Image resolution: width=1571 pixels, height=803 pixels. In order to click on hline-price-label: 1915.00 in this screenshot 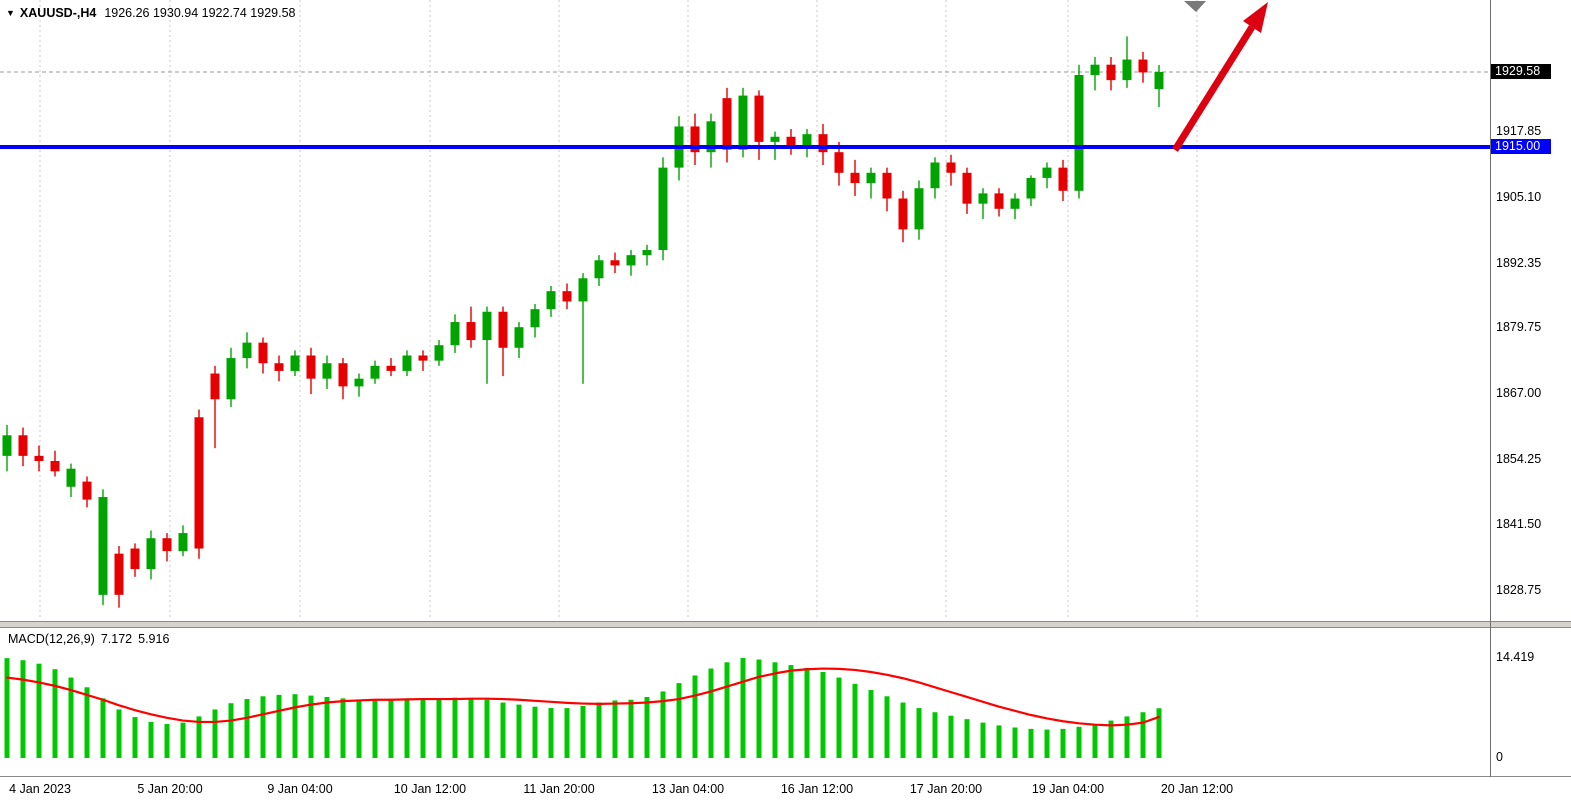, I will do `click(1521, 147)`.